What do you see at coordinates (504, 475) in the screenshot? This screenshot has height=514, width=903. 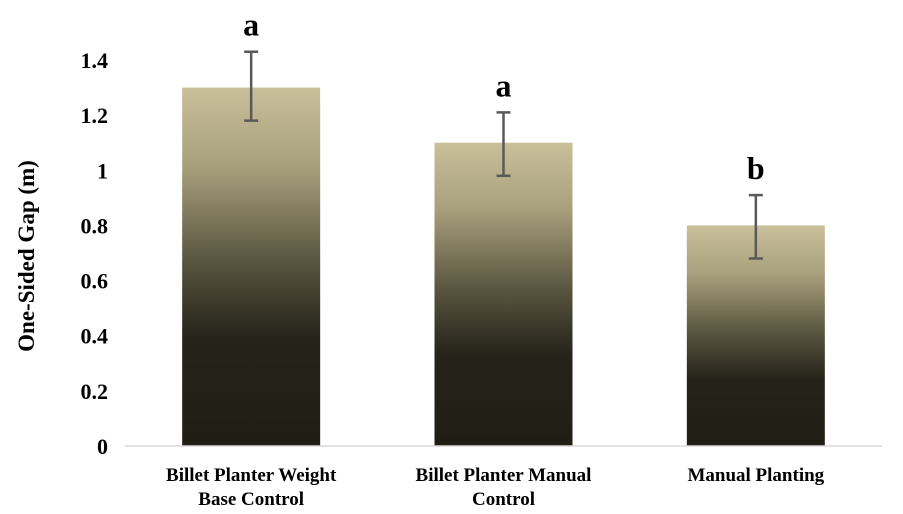 I see `category-label: Billet Planter Manual` at bounding box center [504, 475].